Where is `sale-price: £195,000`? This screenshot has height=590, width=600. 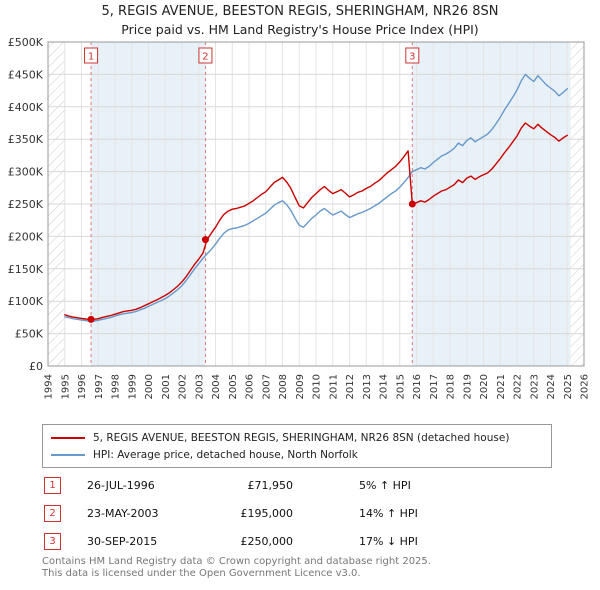
sale-price: £195,000 is located at coordinates (267, 513).